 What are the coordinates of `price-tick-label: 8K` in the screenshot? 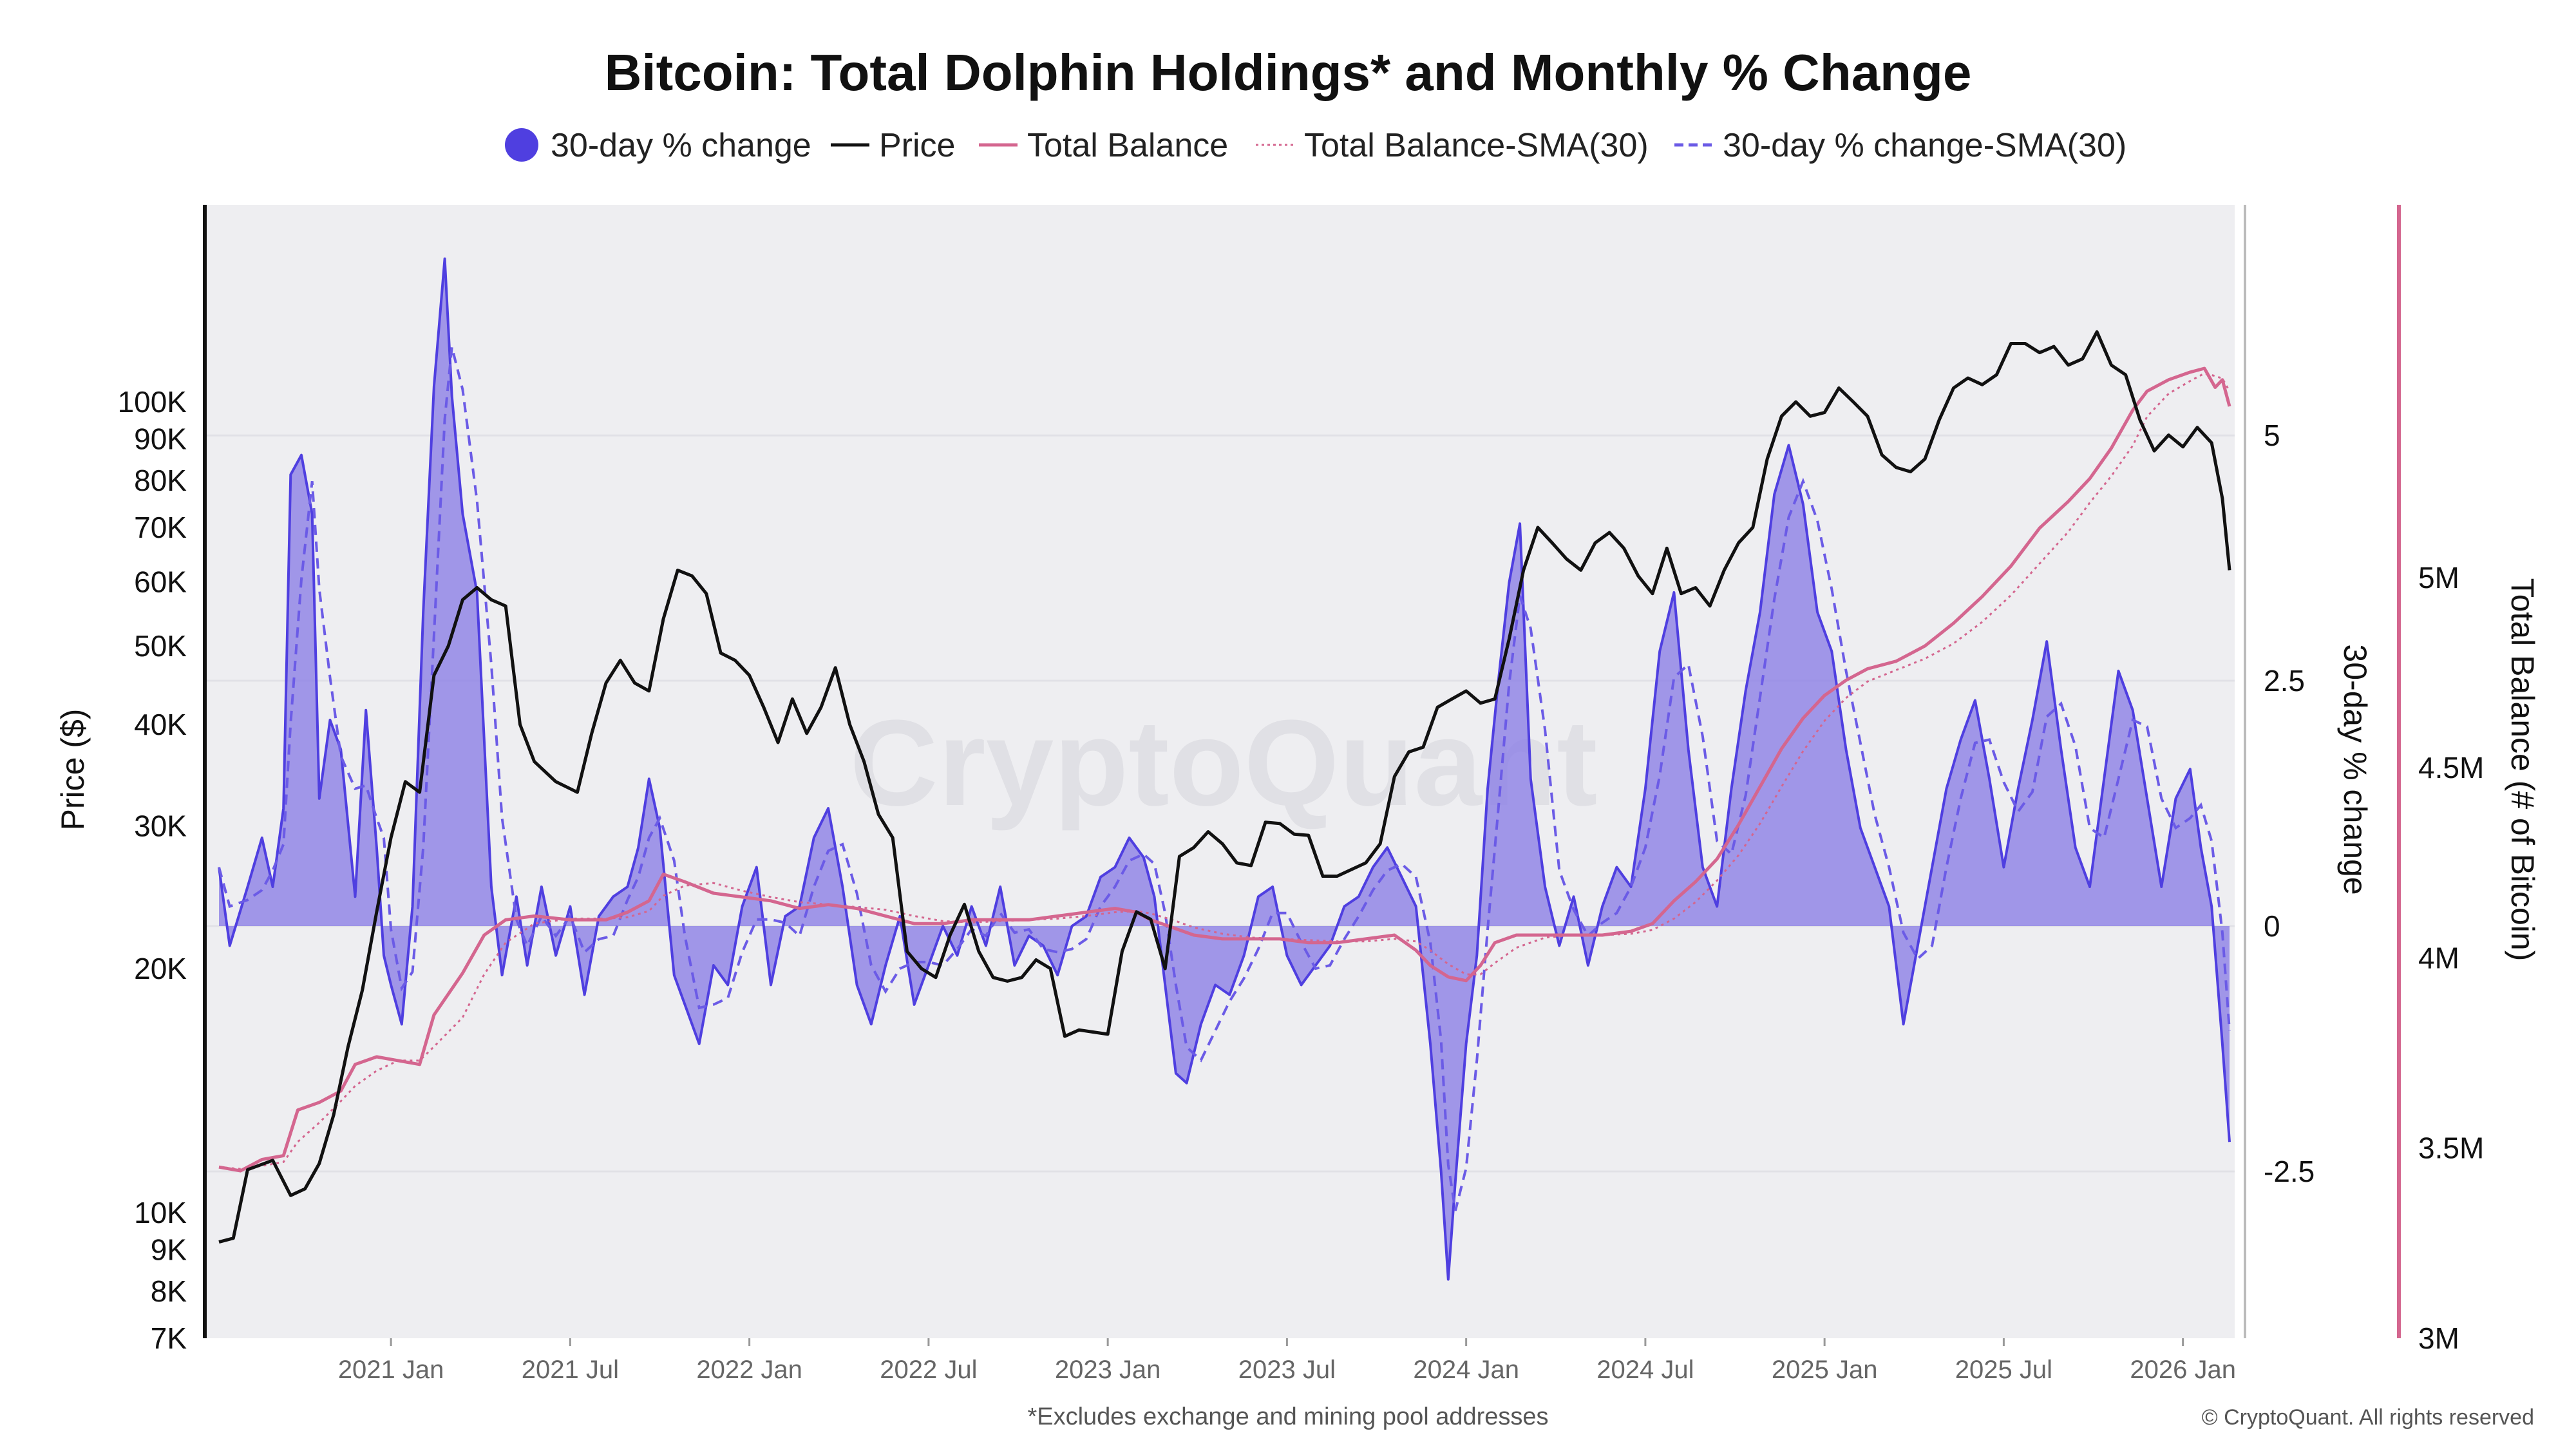 It's located at (169, 1291).